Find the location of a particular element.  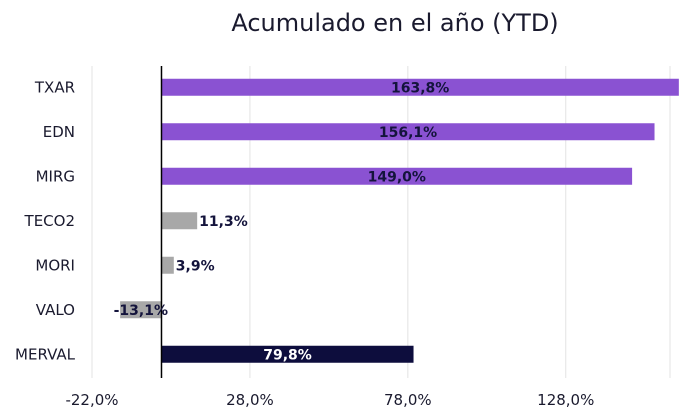

category-label: MORI is located at coordinates (55, 265).